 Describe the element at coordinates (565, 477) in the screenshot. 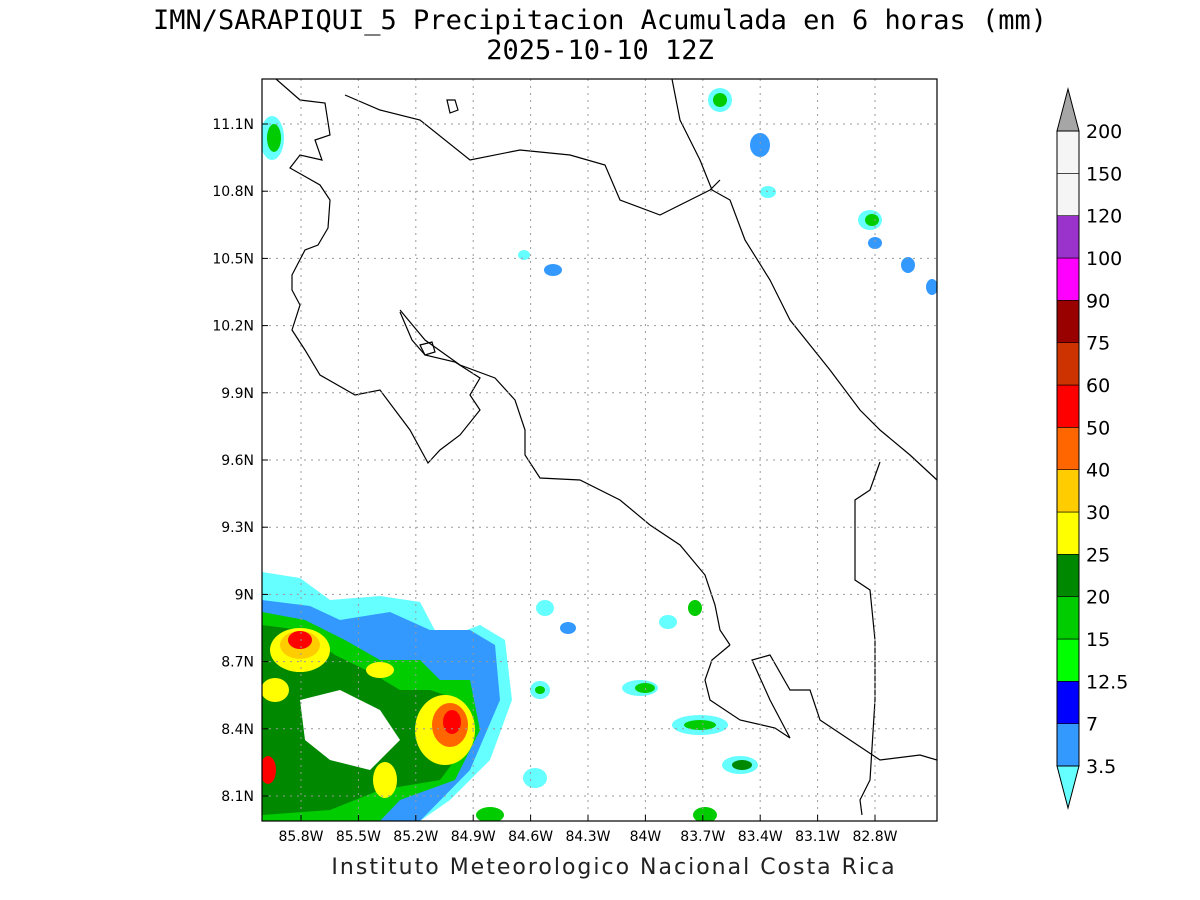

I see `interior-border-line` at that location.